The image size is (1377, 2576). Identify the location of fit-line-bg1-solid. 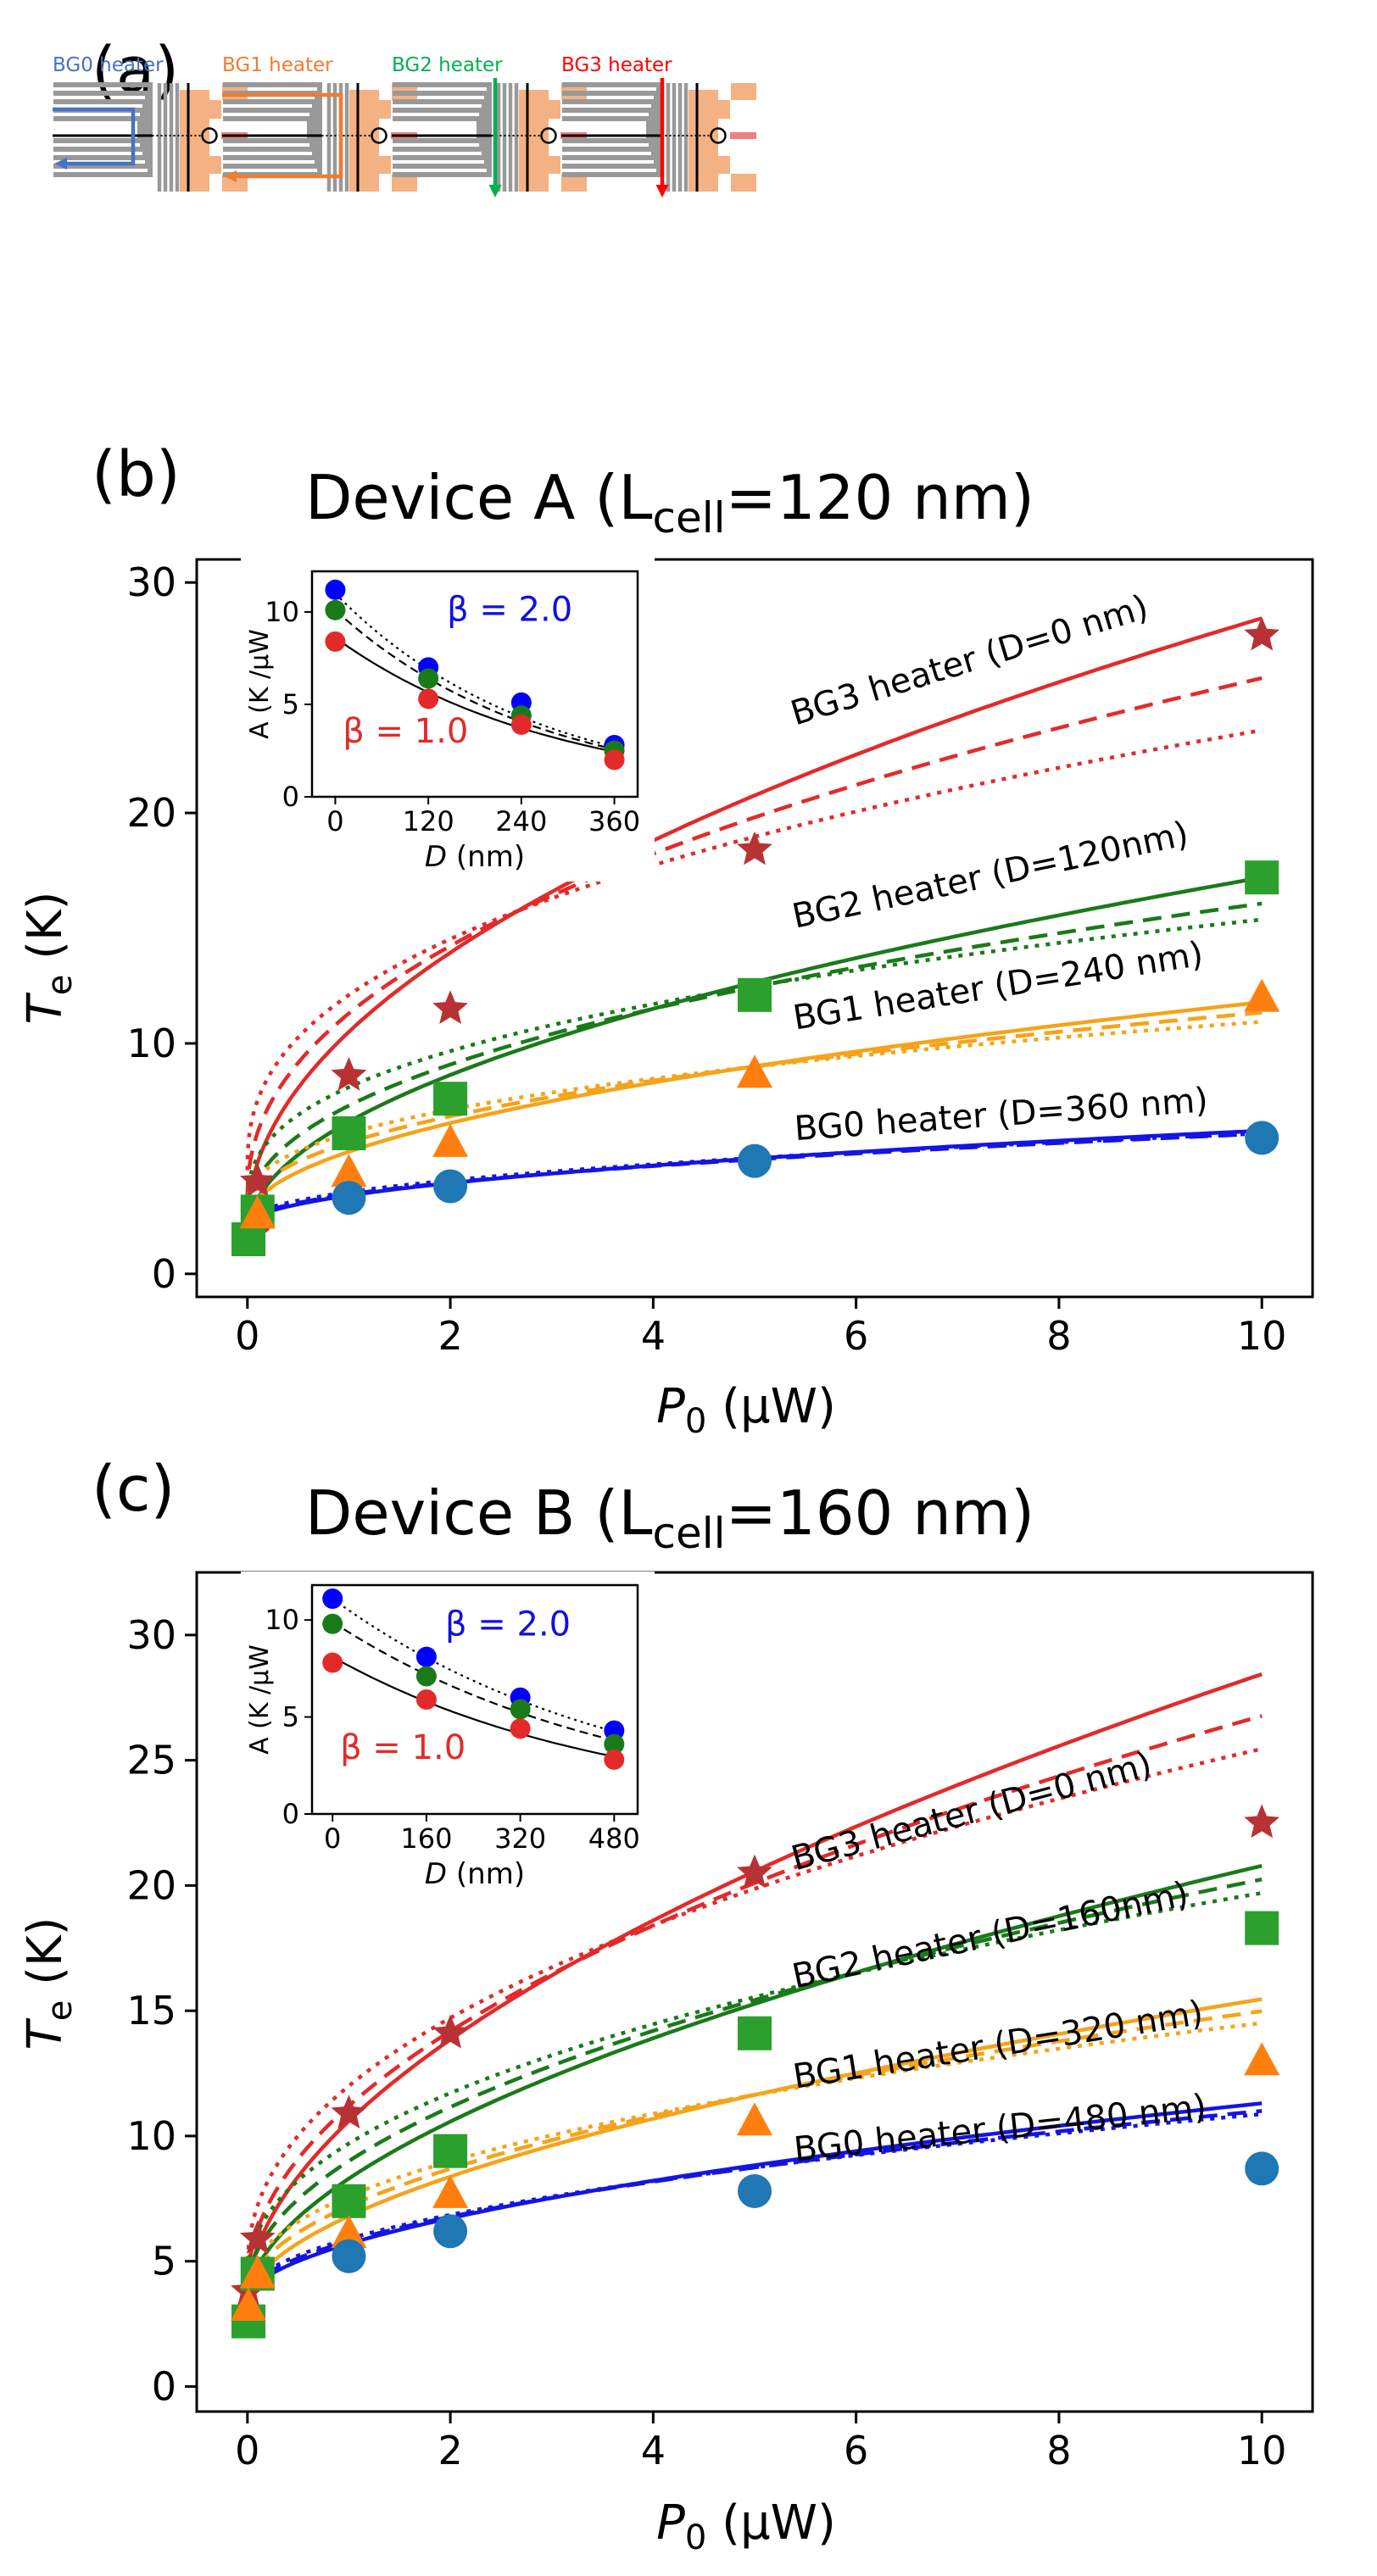
(754, 2149).